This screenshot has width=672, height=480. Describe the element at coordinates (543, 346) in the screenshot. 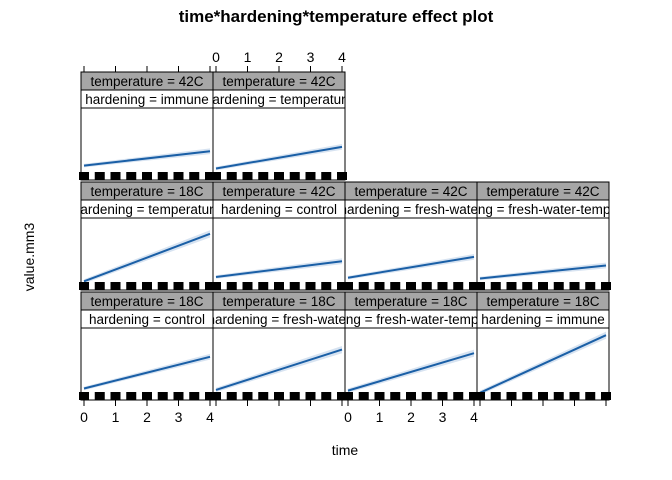

I see `panel-9: temperature = 18C hardening = immune` at that location.